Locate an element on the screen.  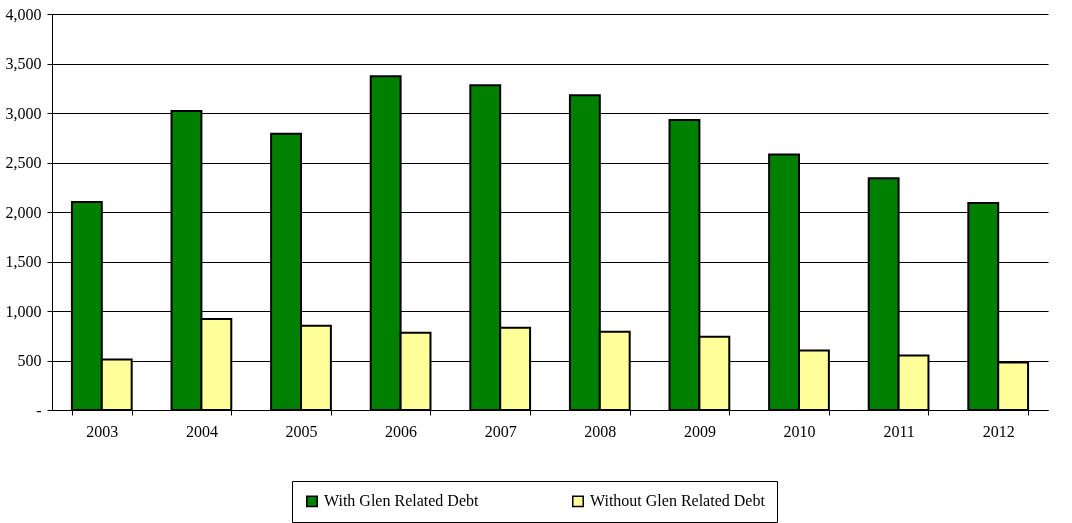
legend-label: With Glen Related Debt is located at coordinates (401, 501).